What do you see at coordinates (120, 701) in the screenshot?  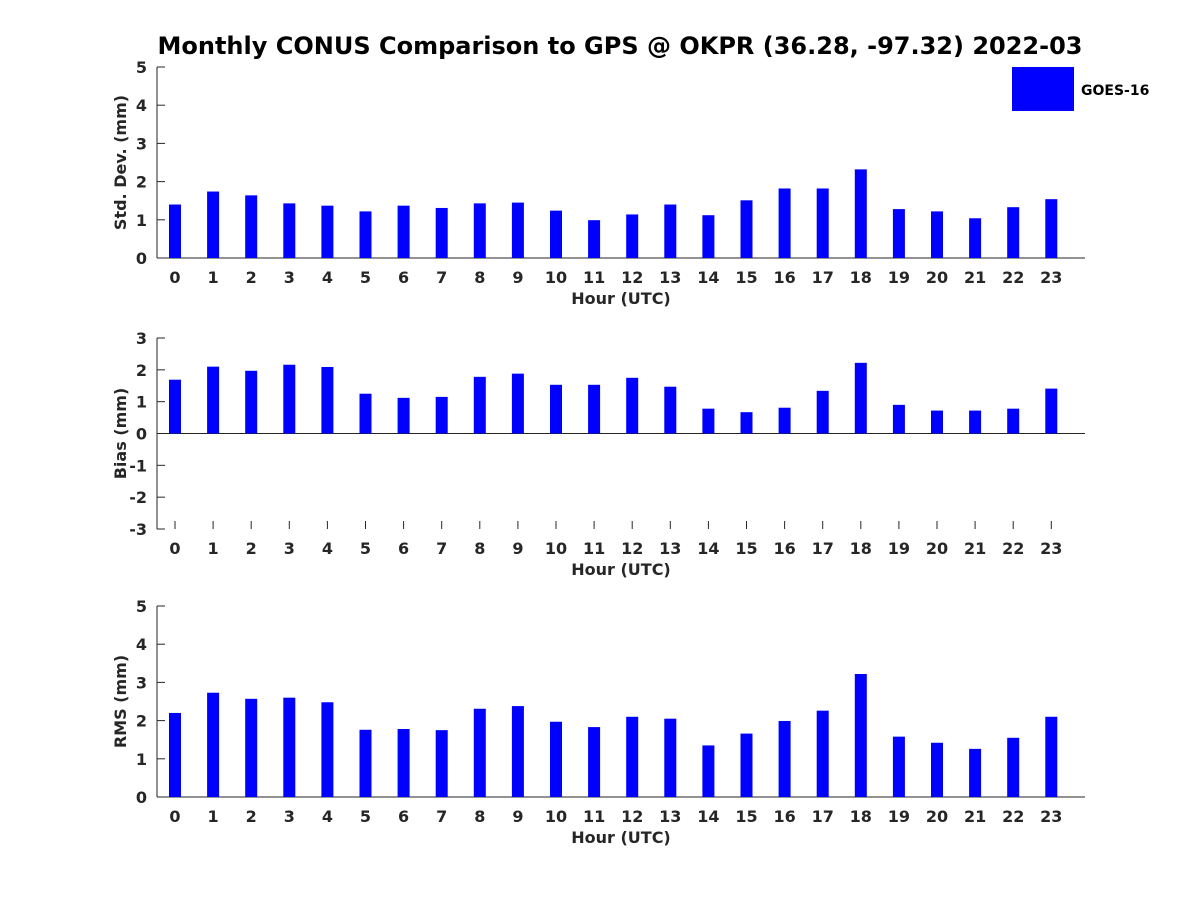 I see `y-axis-label: RMS (mm)` at bounding box center [120, 701].